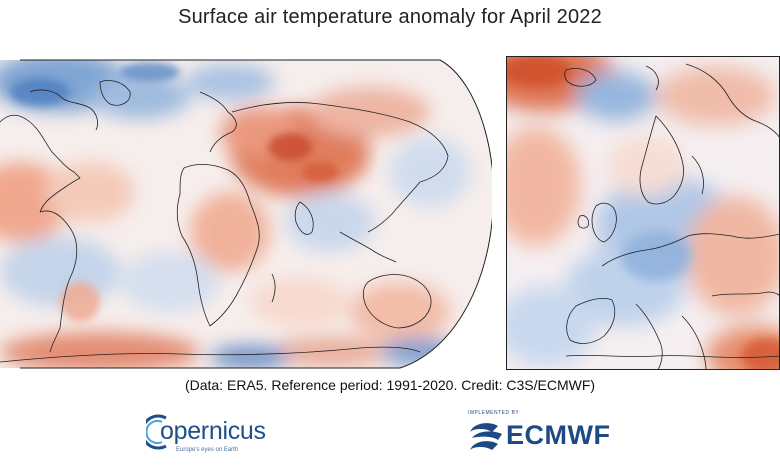 This screenshot has height=470, width=780. Describe the element at coordinates (213, 431) in the screenshot. I see `copernicus-wordmark: opernicus` at that location.